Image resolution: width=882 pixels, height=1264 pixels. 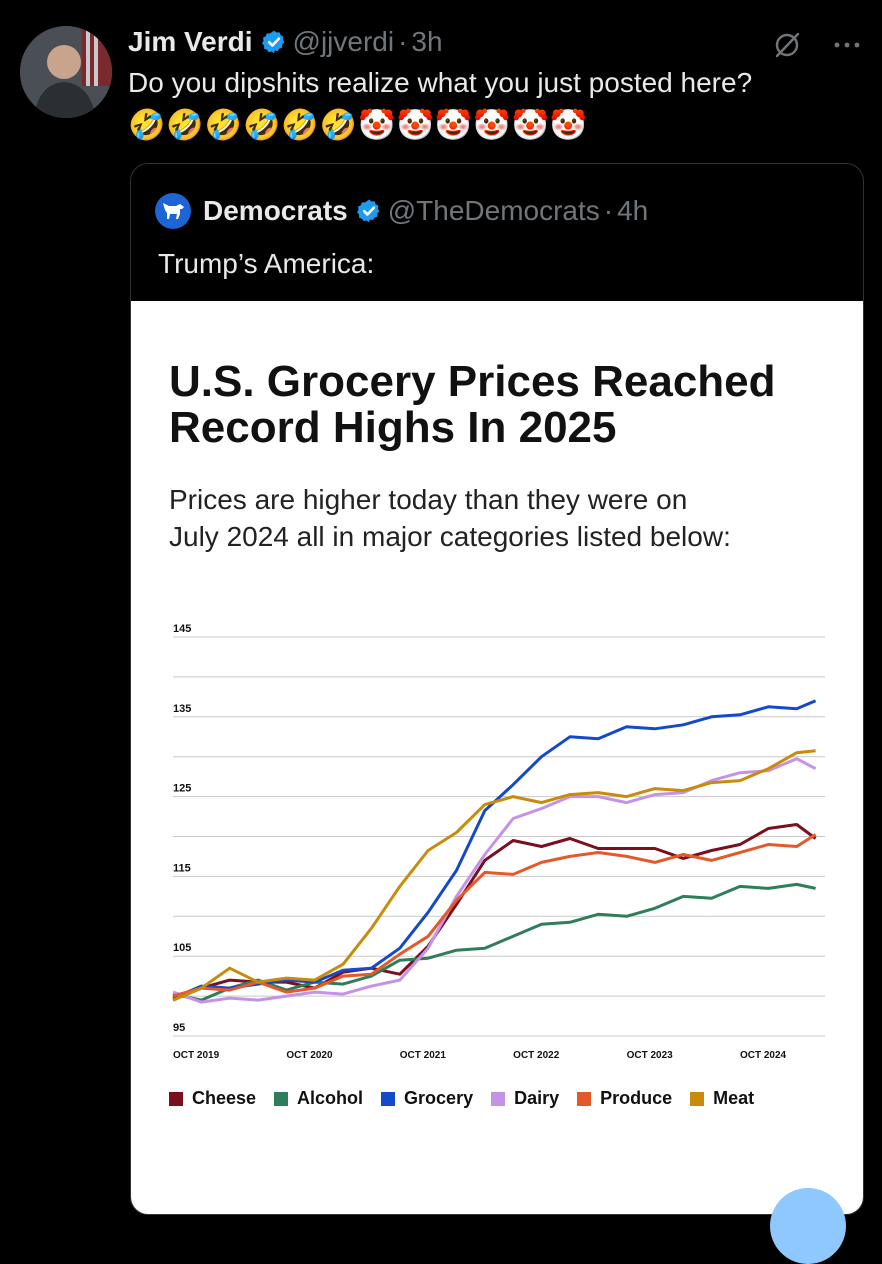 I want to click on y-tick-label: 115, so click(x=182, y=868).